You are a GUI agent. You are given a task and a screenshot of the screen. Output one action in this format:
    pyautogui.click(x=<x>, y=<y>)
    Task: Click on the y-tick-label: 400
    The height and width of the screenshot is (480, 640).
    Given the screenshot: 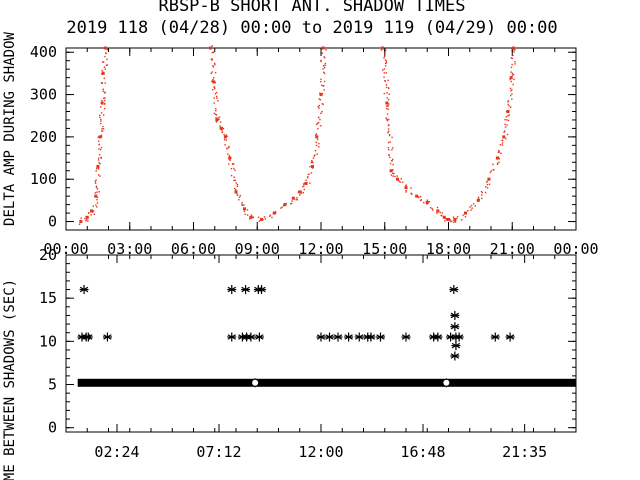 What is the action you would take?
    pyautogui.click(x=43, y=52)
    